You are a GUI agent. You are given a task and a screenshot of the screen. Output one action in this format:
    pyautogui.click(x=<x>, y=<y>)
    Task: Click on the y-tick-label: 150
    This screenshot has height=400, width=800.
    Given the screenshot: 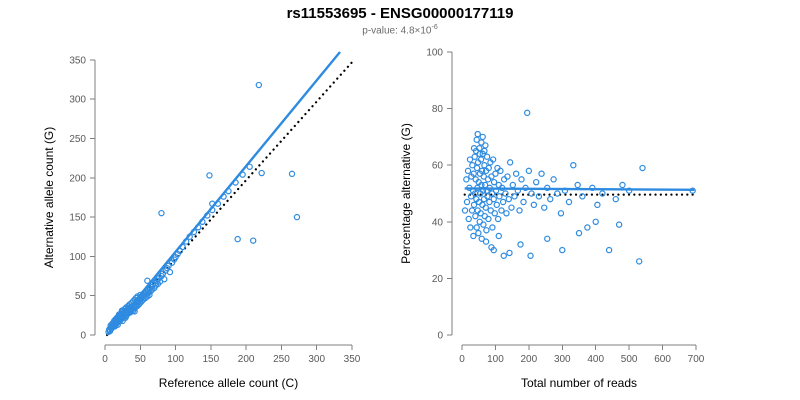 What is the action you would take?
    pyautogui.click(x=77, y=218)
    